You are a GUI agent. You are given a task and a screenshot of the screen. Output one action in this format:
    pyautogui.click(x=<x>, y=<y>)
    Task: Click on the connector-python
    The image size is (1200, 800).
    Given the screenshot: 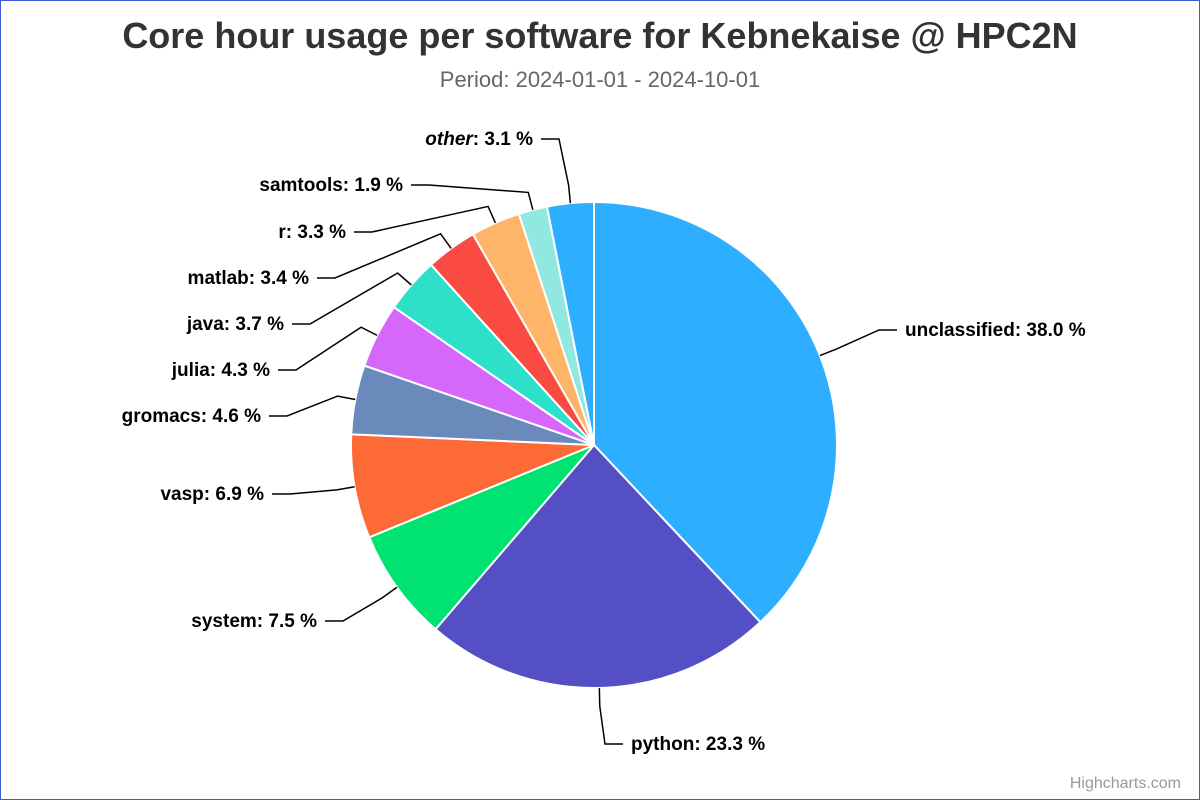 What is the action you would take?
    pyautogui.click(x=610, y=716)
    